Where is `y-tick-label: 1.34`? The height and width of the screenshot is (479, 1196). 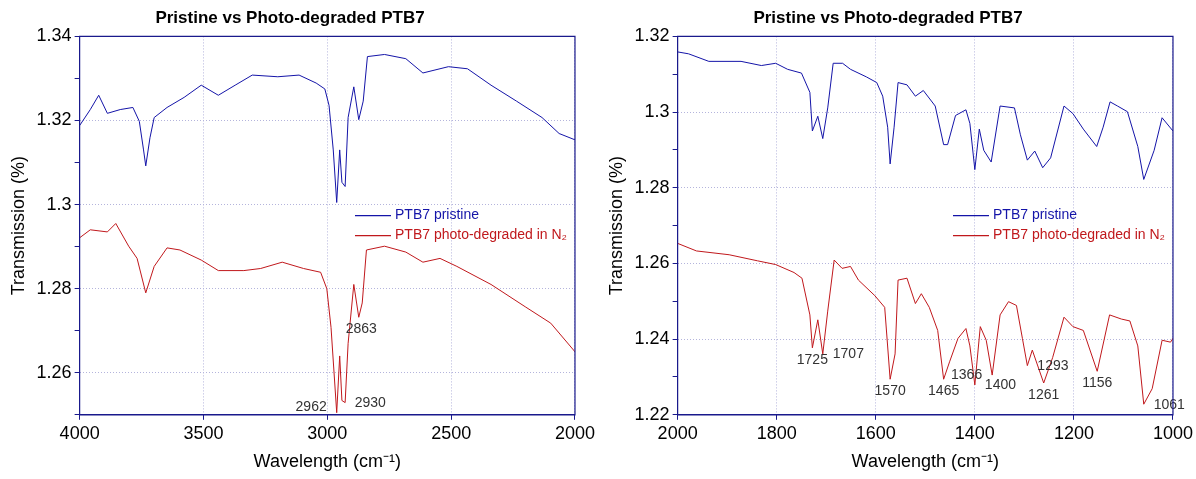 y-tick-label: 1.34 is located at coordinates (54, 35).